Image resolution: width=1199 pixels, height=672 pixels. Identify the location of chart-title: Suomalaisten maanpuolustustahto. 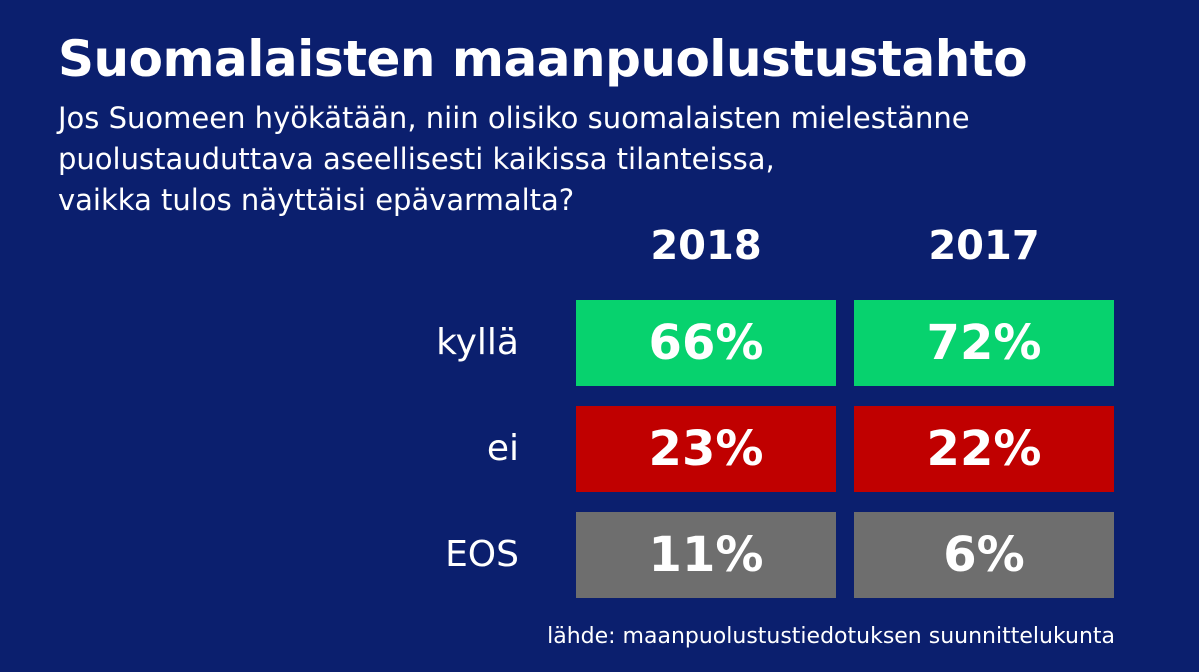
(543, 59).